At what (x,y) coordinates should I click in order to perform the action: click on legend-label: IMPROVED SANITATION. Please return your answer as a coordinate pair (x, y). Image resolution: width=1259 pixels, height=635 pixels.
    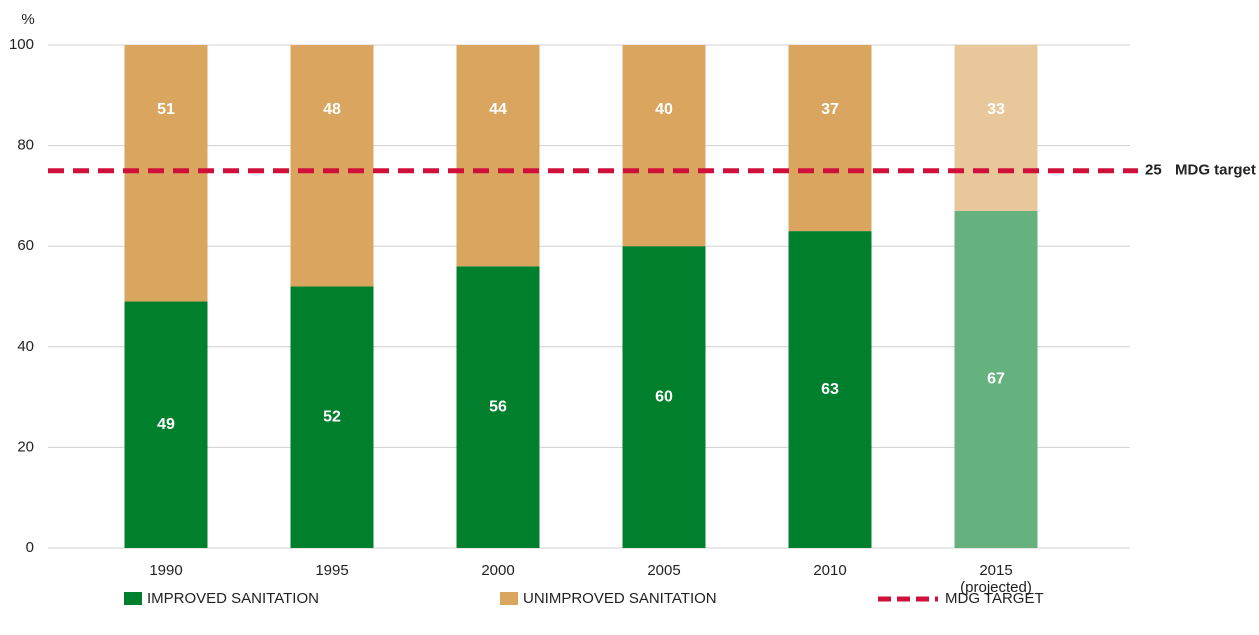
    Looking at the image, I should click on (233, 598).